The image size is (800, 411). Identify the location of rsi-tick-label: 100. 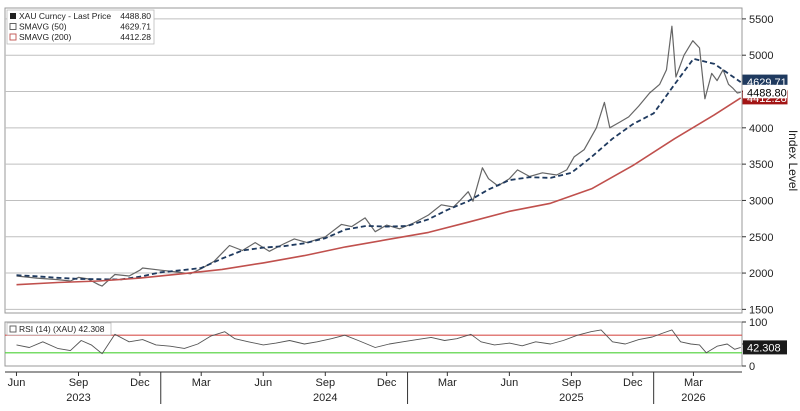
(758, 323).